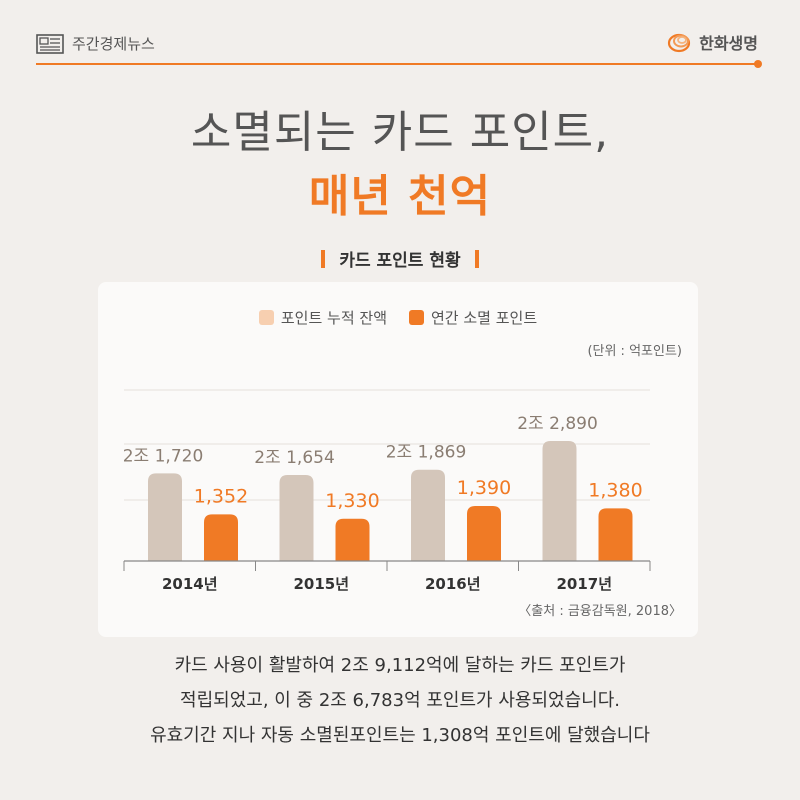  I want to click on brand-left-label: 주간경제뉴스, so click(113, 44).